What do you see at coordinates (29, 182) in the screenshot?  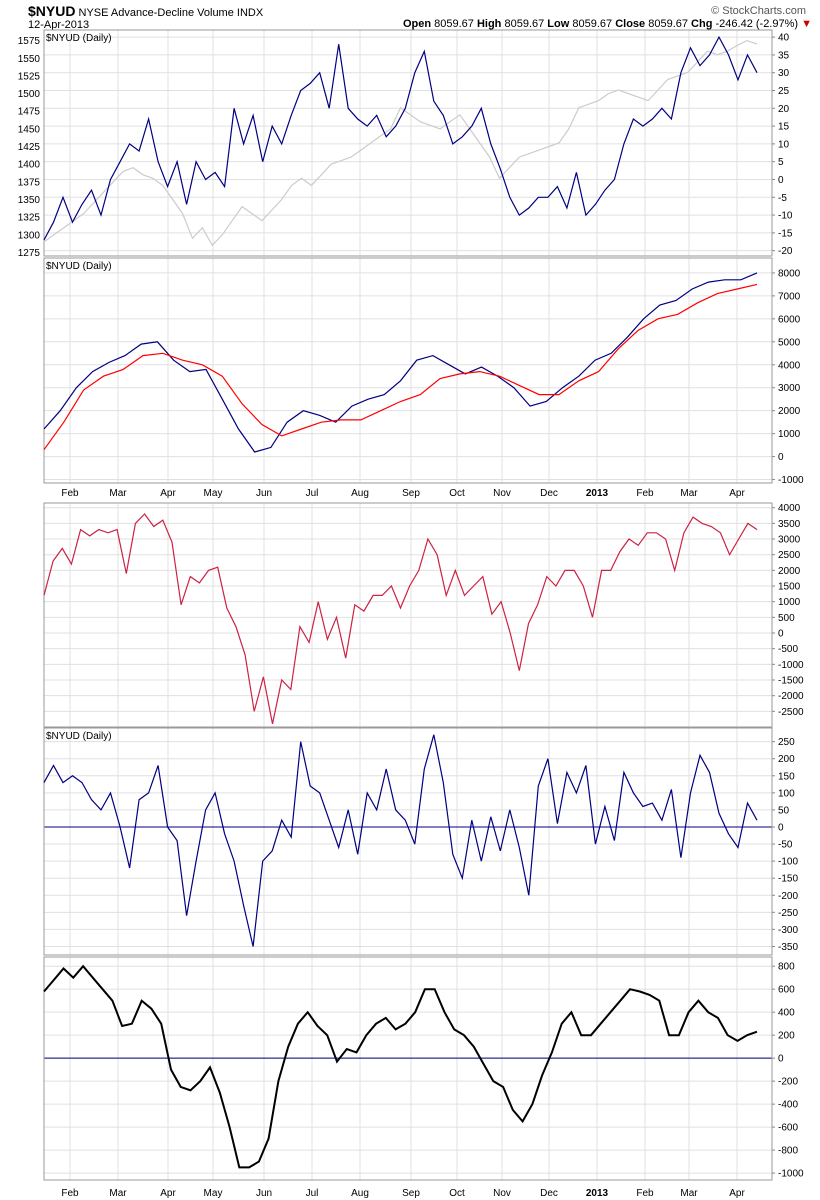 I see `left-tick-label: 1375` at bounding box center [29, 182].